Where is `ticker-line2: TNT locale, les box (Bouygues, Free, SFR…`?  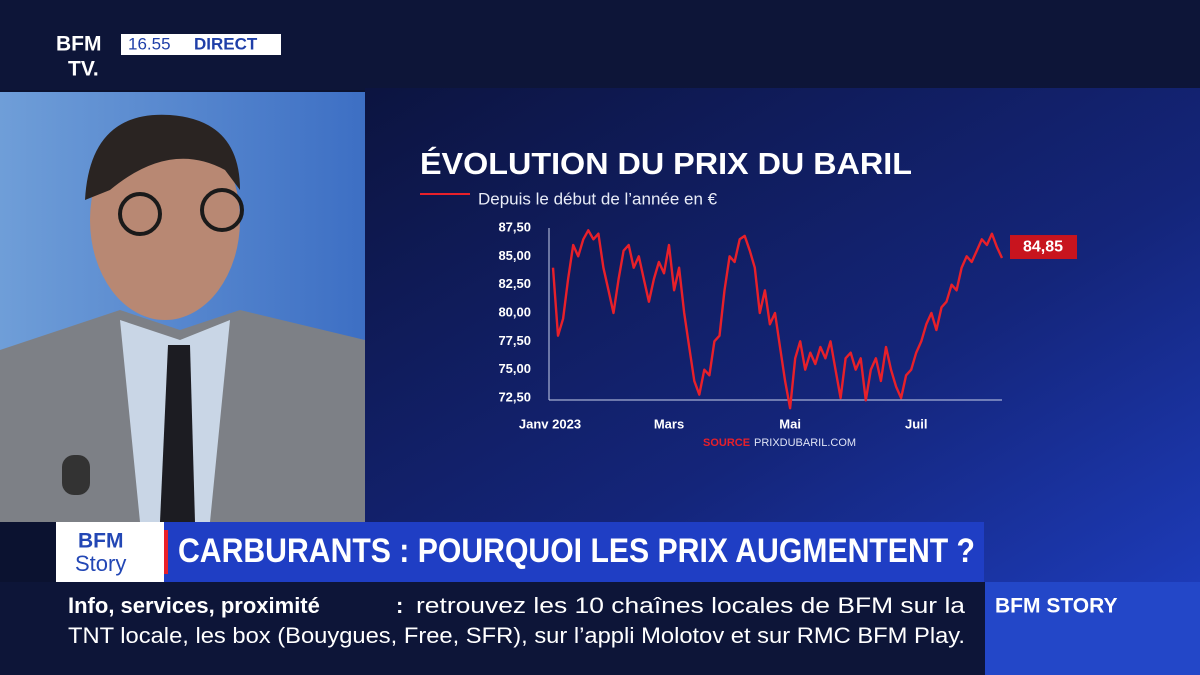 ticker-line2: TNT locale, les box (Bouygues, Free, SFR… is located at coordinates (516, 635).